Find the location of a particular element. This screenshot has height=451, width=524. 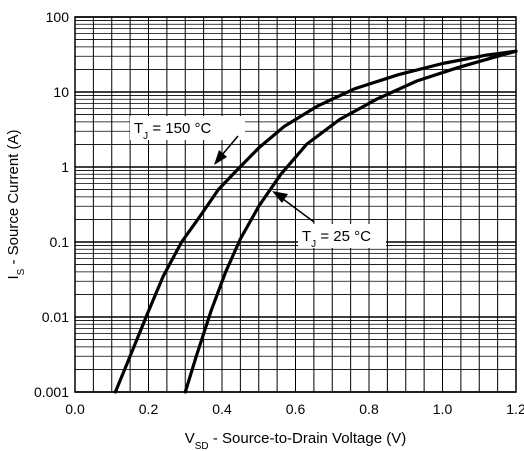

annotation-150c-label: TJ = 150 °C is located at coordinates (172, 131).